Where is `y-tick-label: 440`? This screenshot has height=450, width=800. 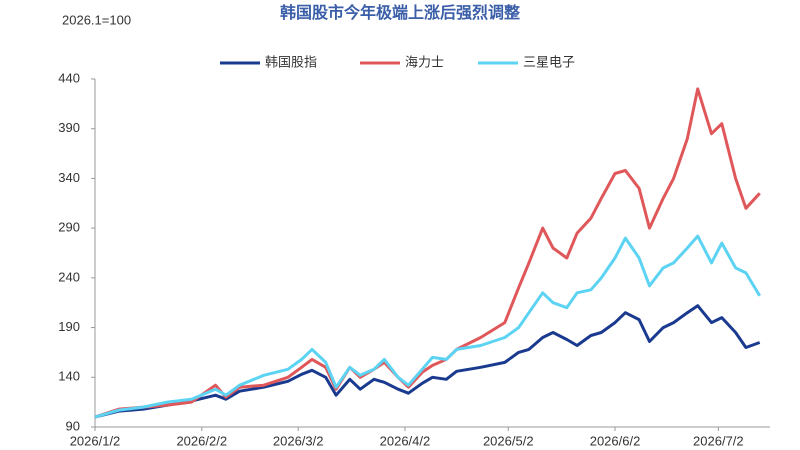 y-tick-label: 440 is located at coordinates (69, 77).